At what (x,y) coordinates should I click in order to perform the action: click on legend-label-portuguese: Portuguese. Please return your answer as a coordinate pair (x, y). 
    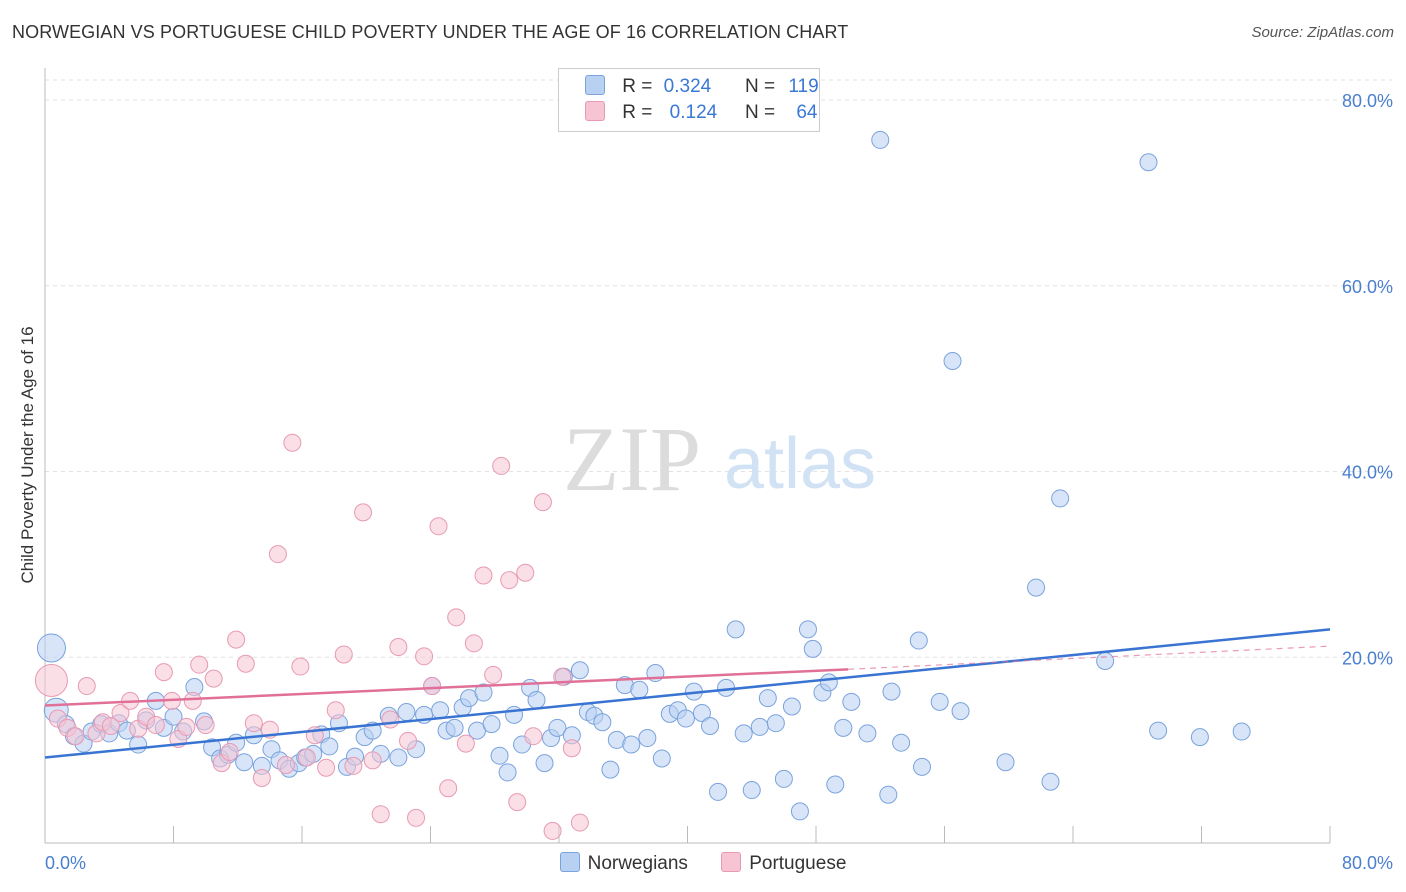
    Looking at the image, I should click on (798, 863).